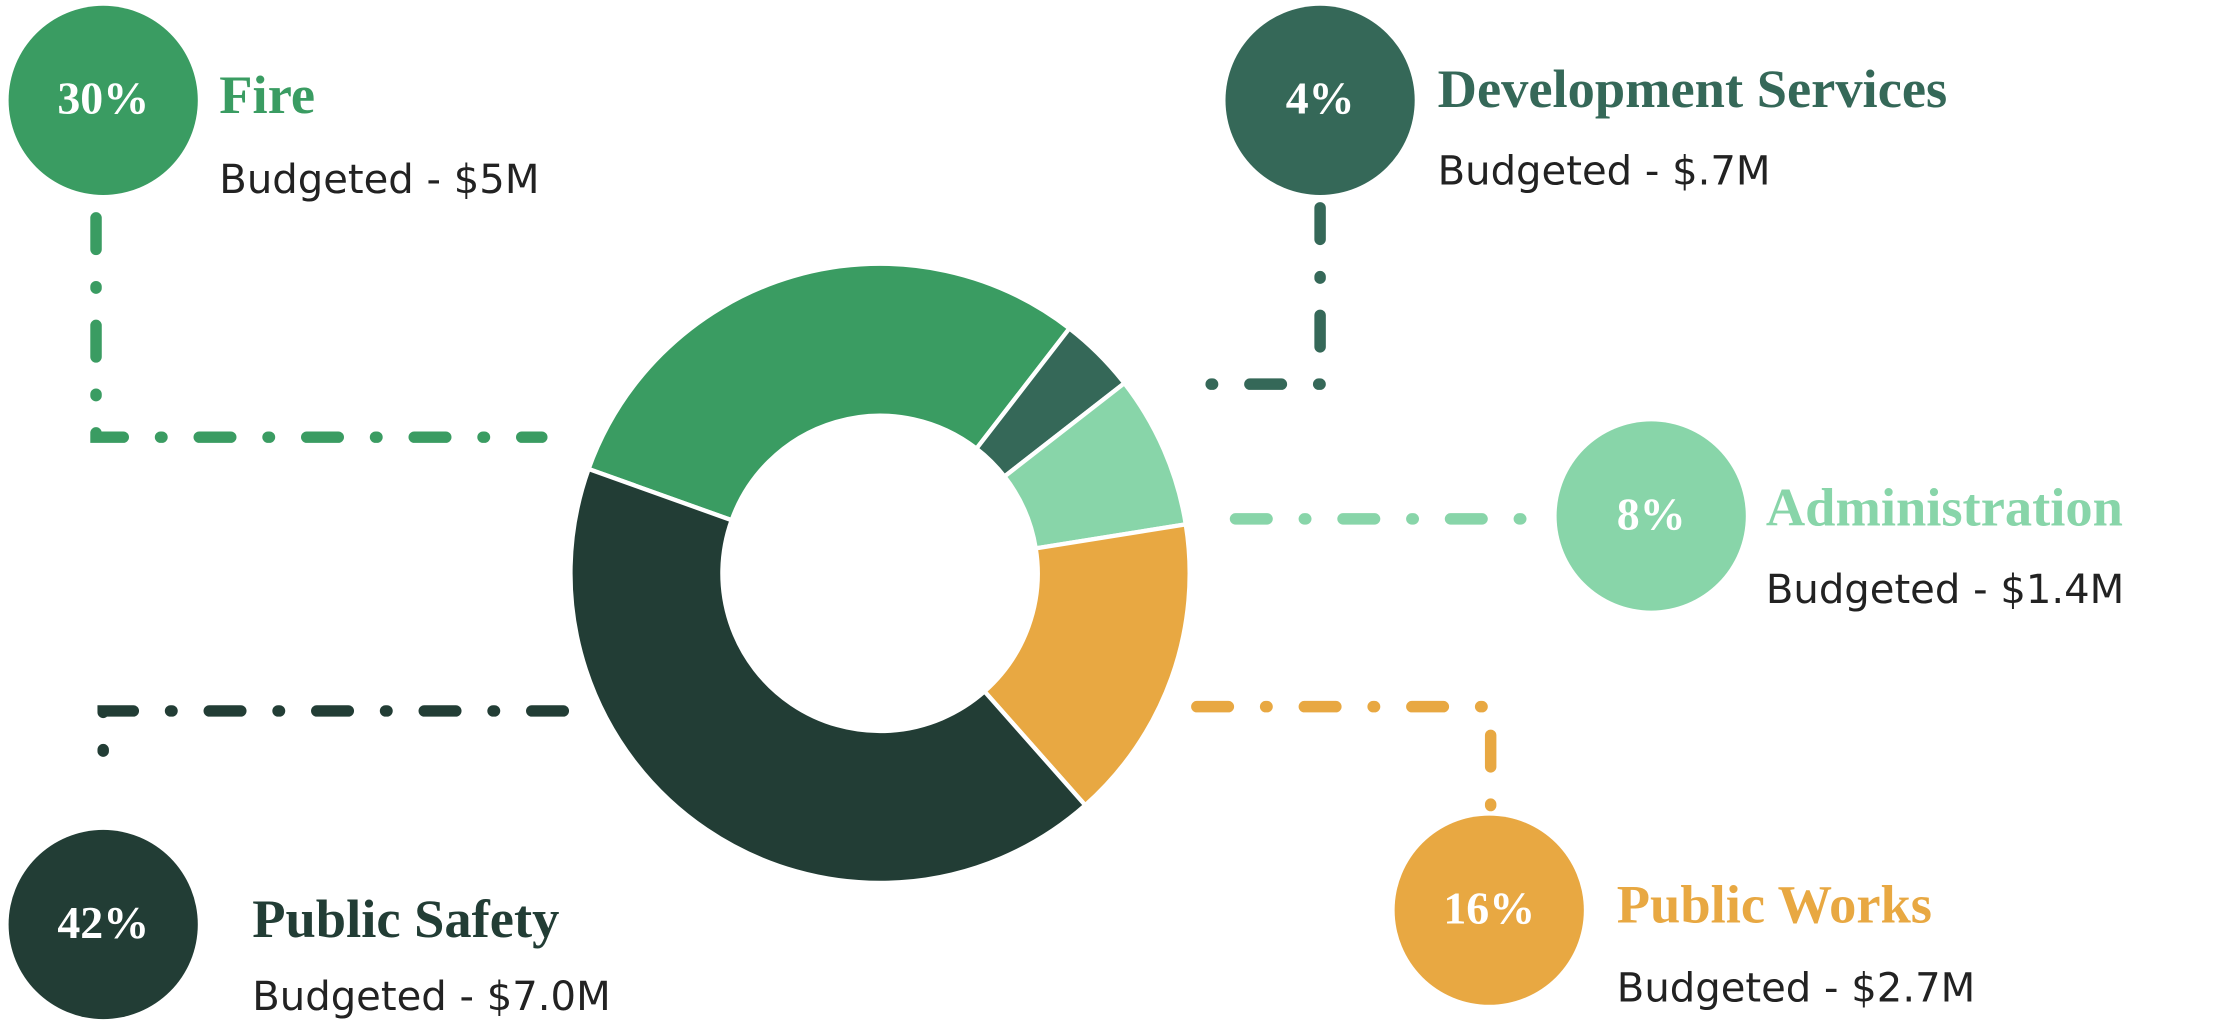 The width and height of the screenshot is (2236, 1022). Describe the element at coordinates (1796, 988) in the screenshot. I see `budget-label: Budgeted - $2.7M` at that location.